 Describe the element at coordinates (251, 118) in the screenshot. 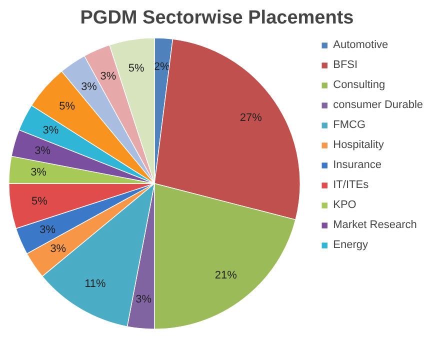

I see `data-label: 27%` at that location.